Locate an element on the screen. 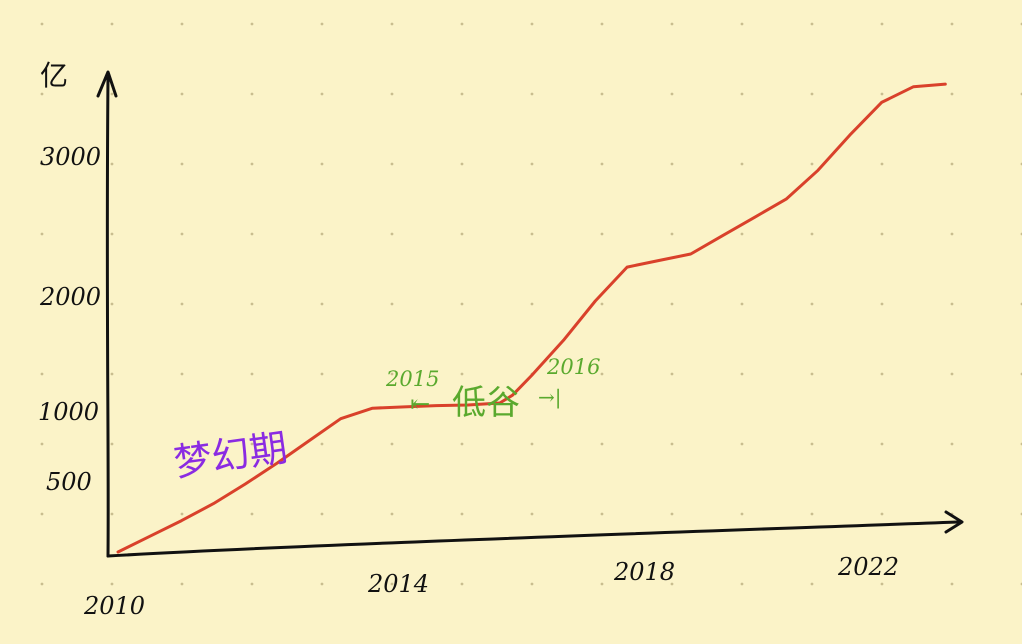  trough-label: 低谷 is located at coordinates (486, 403).